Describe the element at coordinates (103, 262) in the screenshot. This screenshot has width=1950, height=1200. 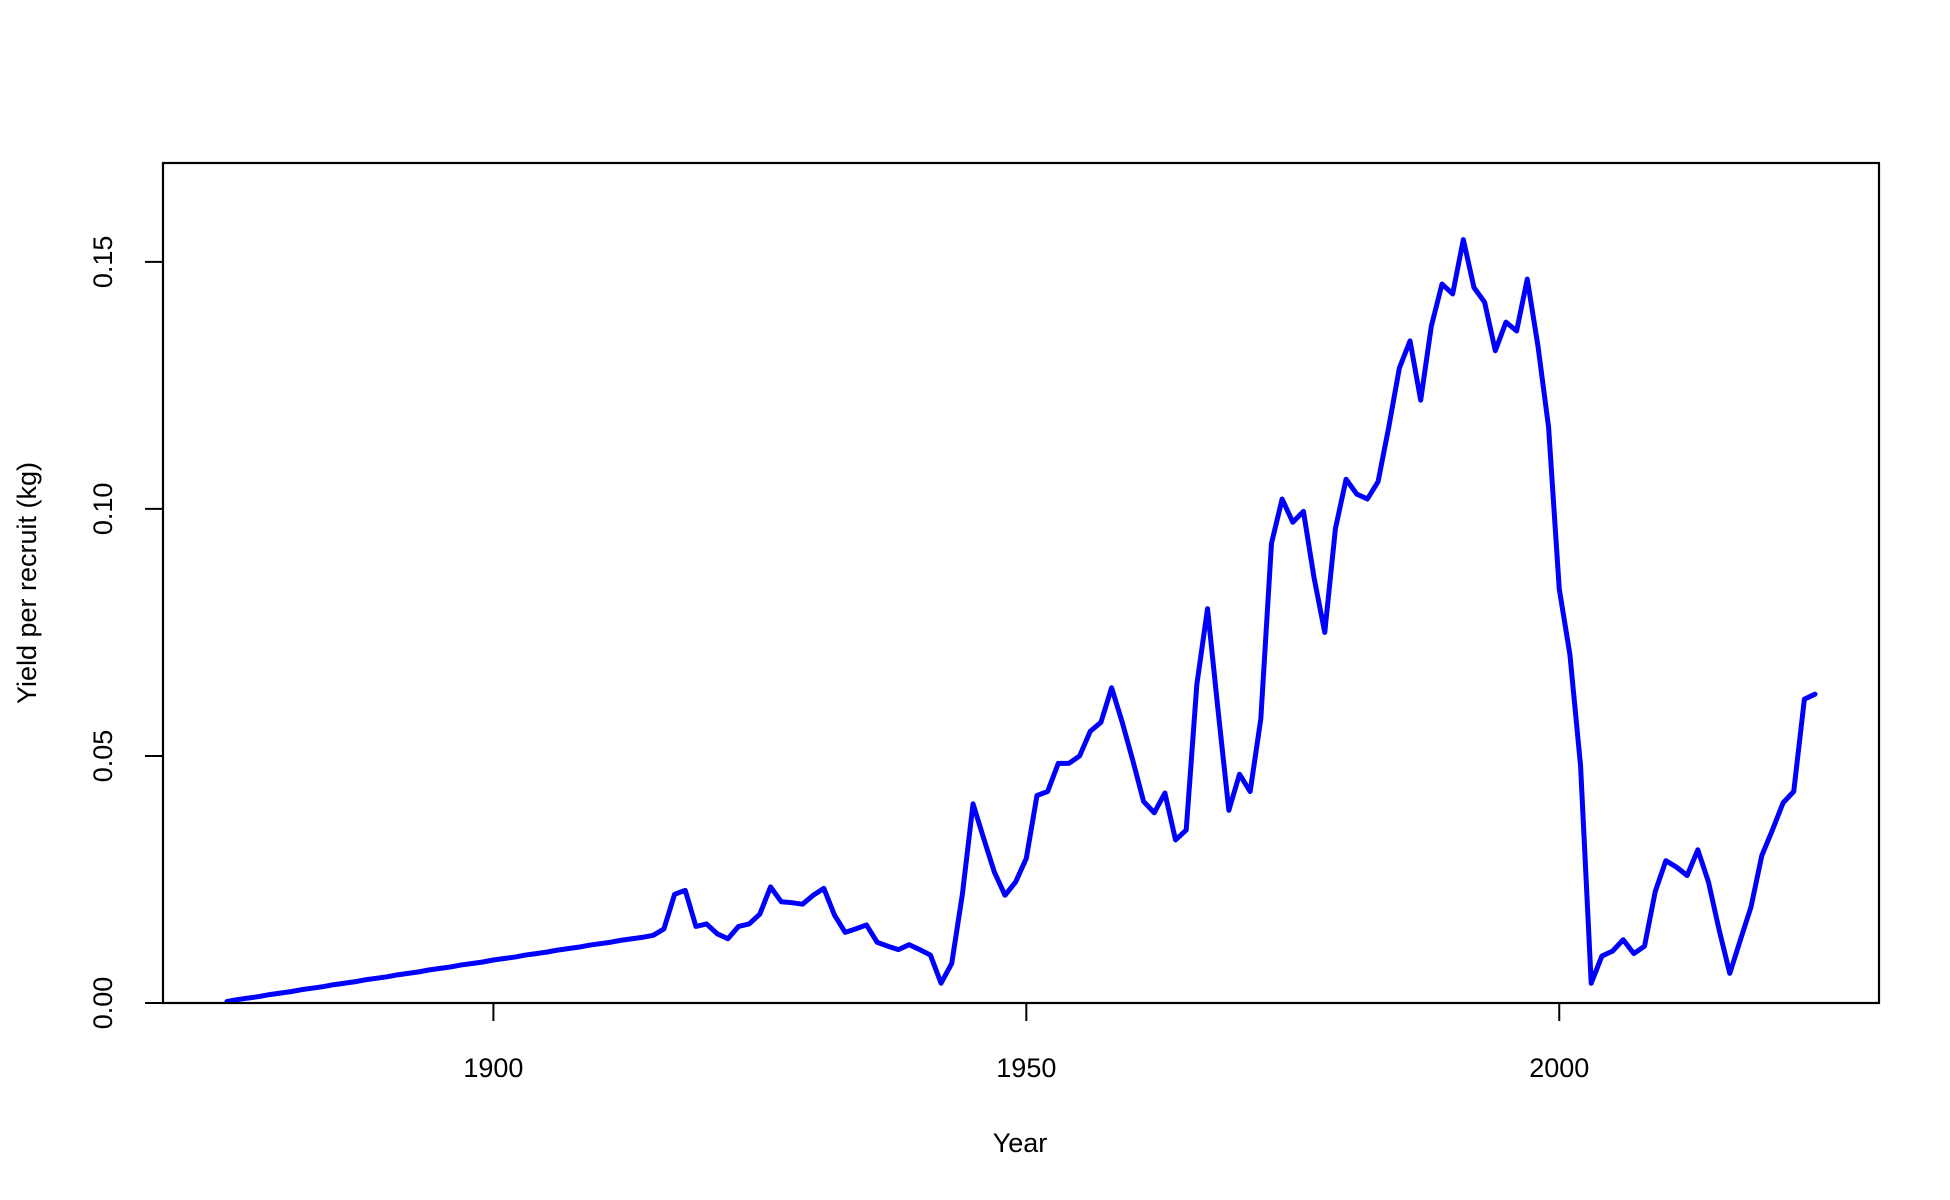
I see `y-tick-label: 0.15` at that location.